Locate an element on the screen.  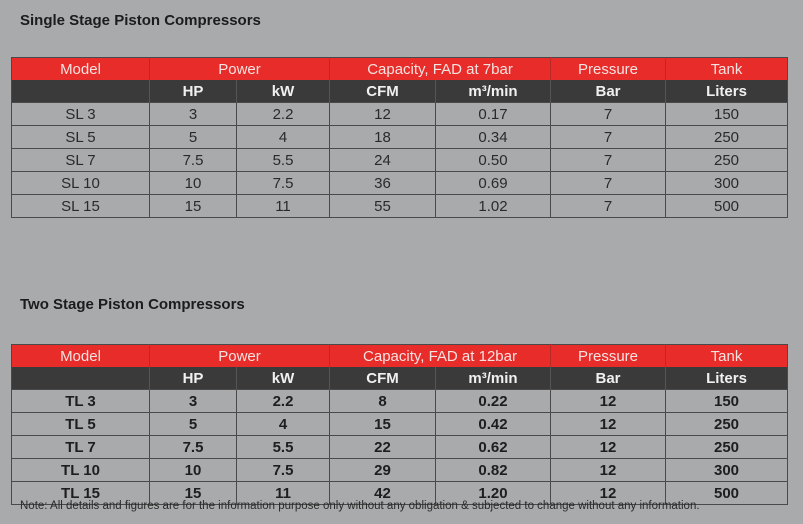
header-capacity: Capacity, FAD at 12bar is located at coordinates (440, 355).